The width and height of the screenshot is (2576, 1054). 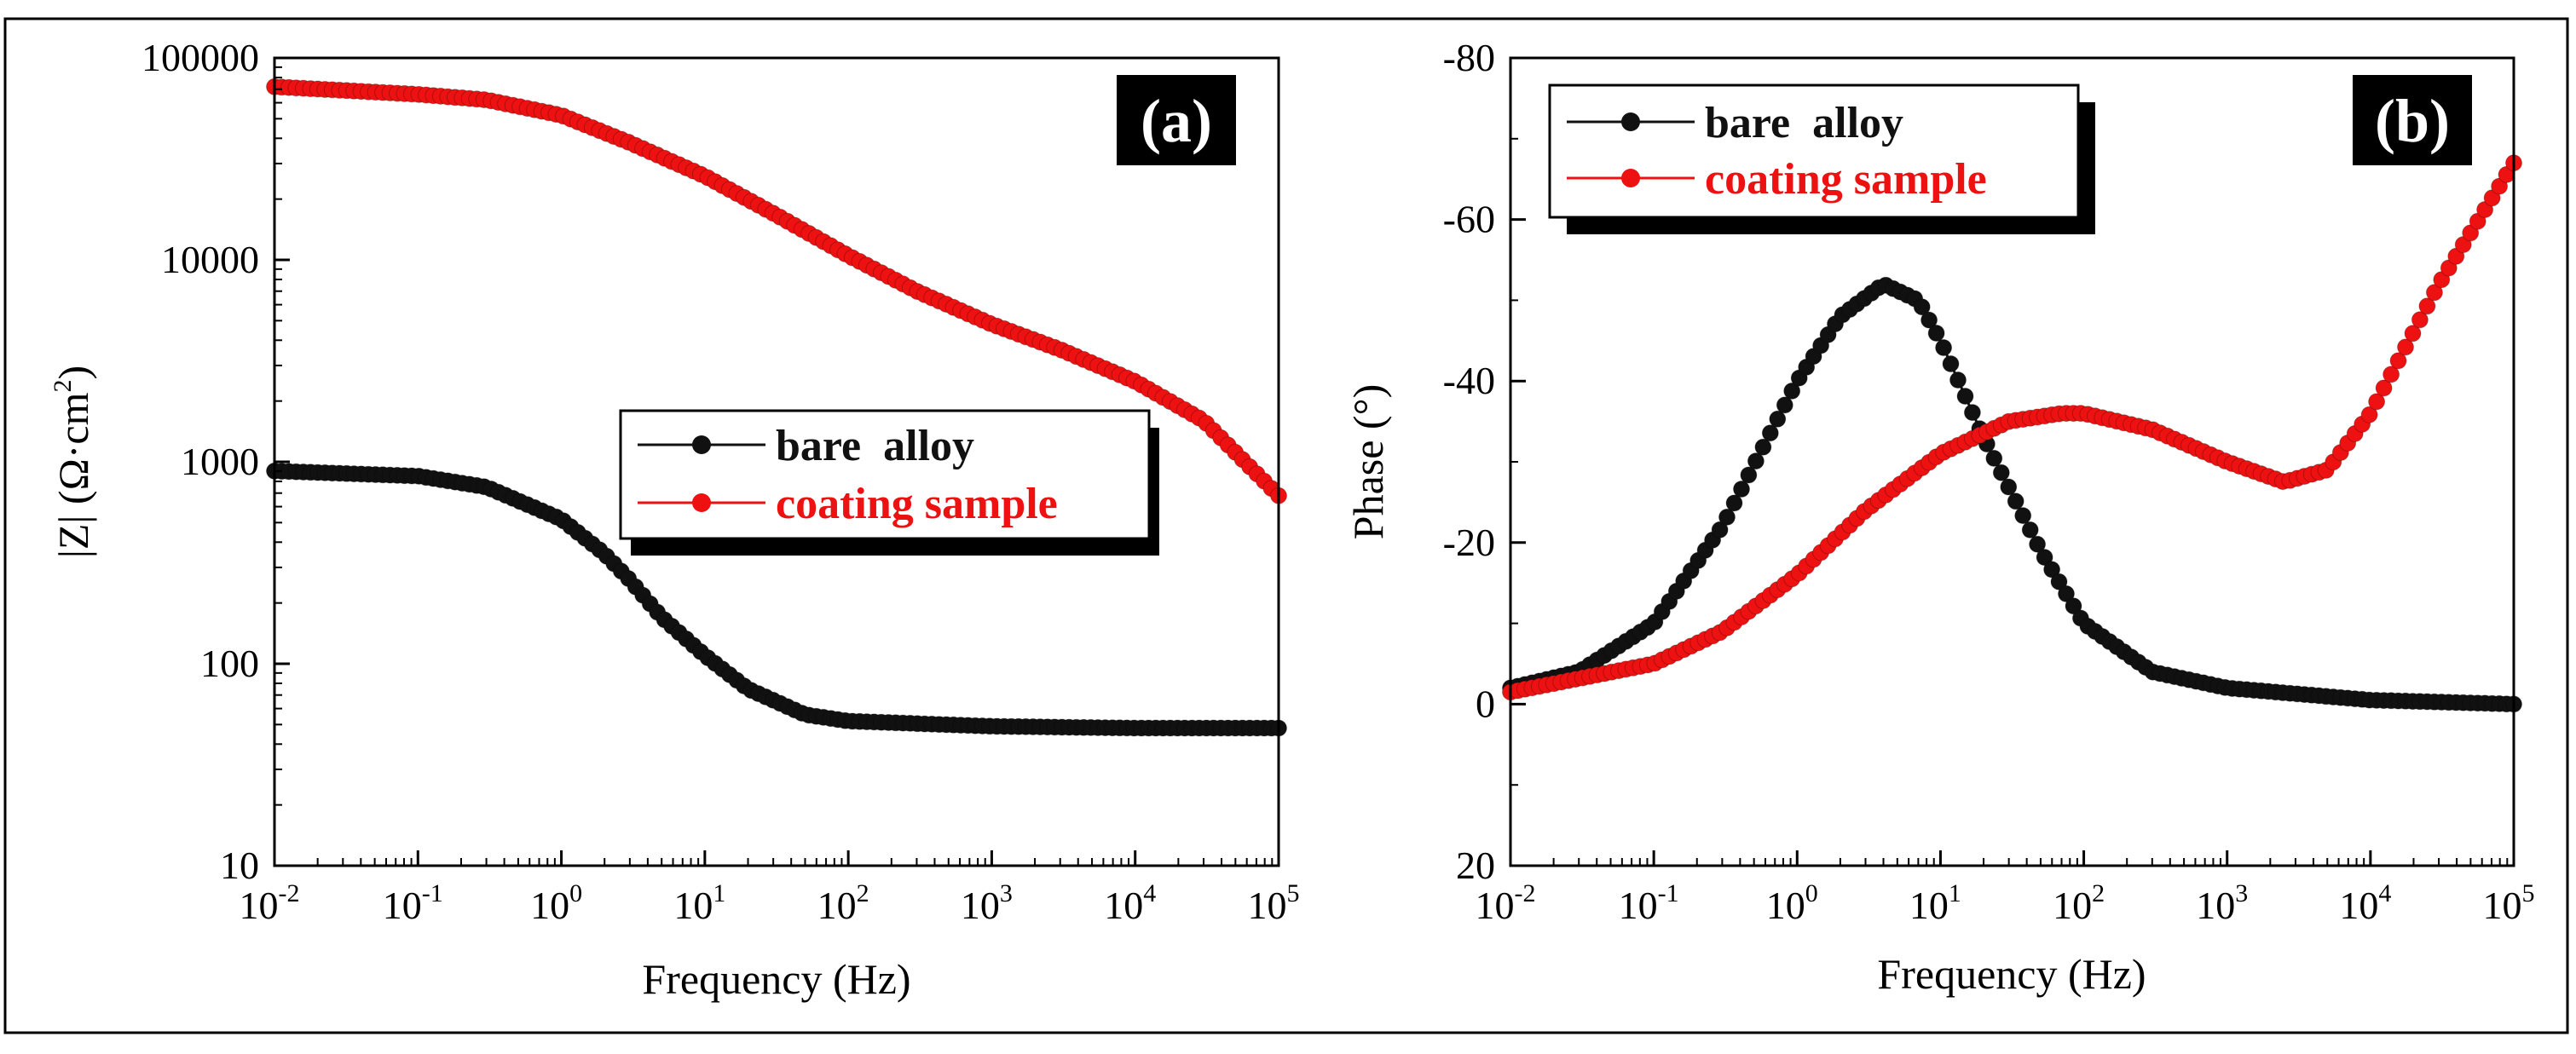 What do you see at coordinates (2005, 903) in the screenshot?
I see `panel-b-xtick-labels: 10⁻² 10⁻¹ 10⁰ 10¹ 10² 10³ 10⁴ 10⁵` at bounding box center [2005, 903].